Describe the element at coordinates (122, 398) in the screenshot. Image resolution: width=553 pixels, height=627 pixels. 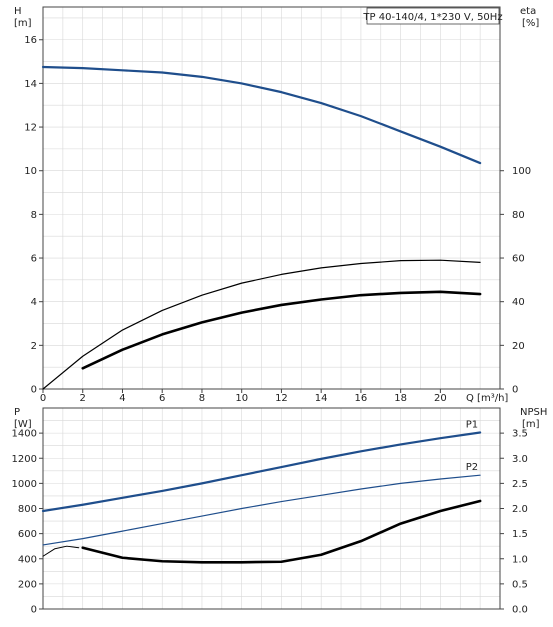
I see `x-tick-label: 4` at that location.